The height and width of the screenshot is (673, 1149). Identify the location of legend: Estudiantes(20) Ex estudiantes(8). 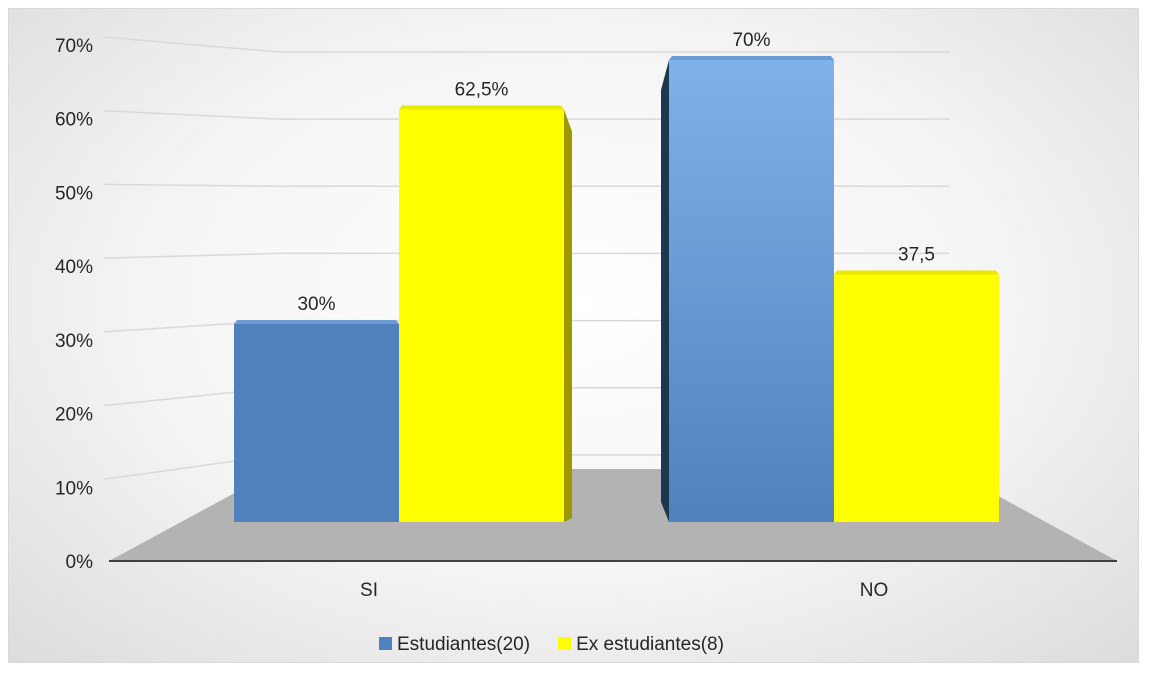
(551, 644).